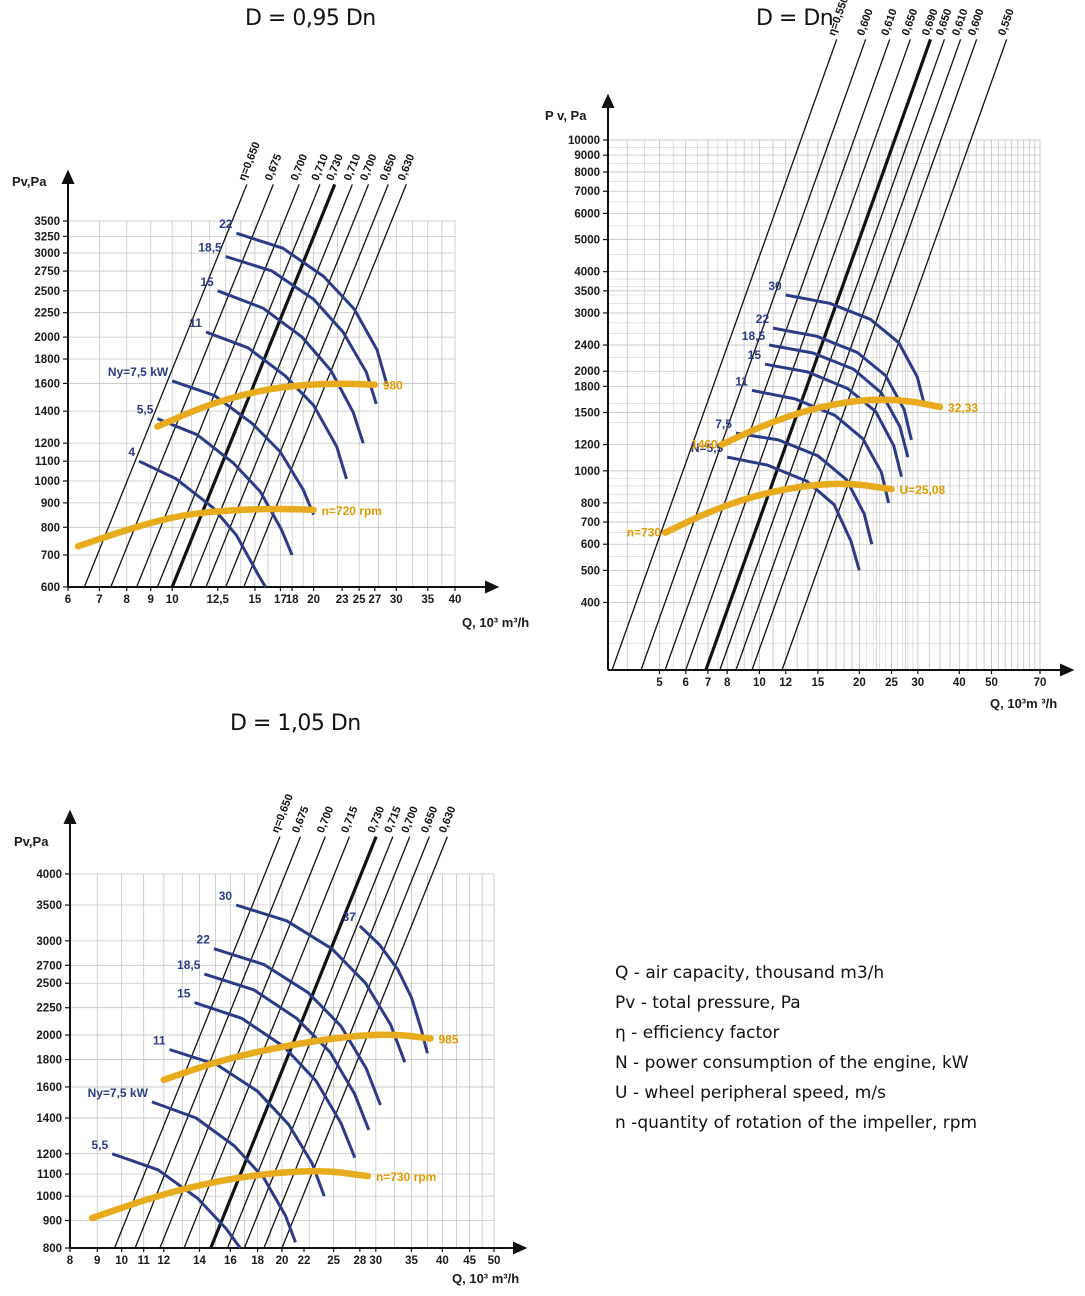 Image resolution: width=1085 pixels, height=1296 pixels. Describe the element at coordinates (49, 984) in the screenshot. I see `y-tick-label: 2500` at that location.